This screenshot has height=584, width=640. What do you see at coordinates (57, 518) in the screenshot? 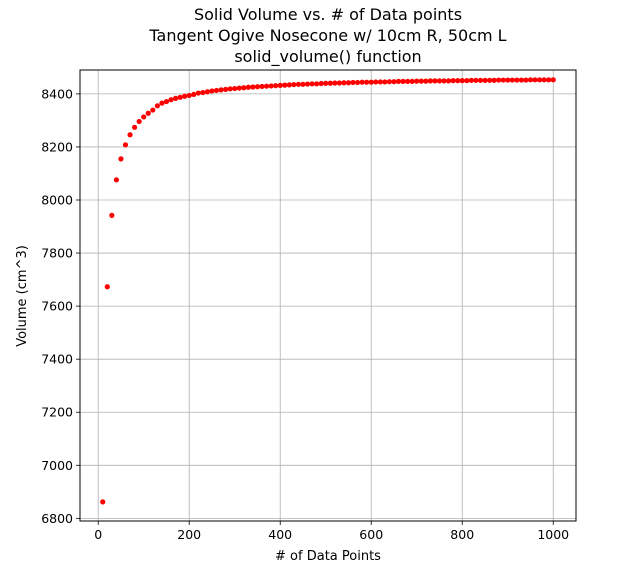
I see `y-tick-label: 6800` at bounding box center [57, 518].